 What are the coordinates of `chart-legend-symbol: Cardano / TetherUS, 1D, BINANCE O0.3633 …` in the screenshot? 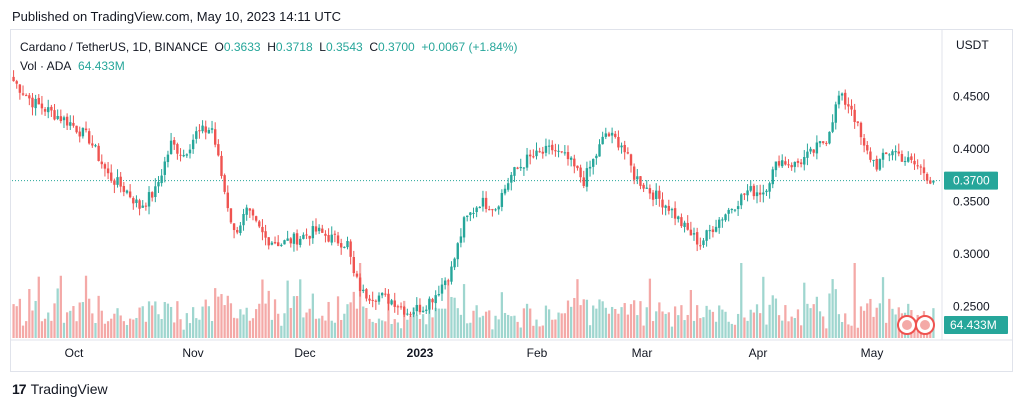 It's located at (268, 47).